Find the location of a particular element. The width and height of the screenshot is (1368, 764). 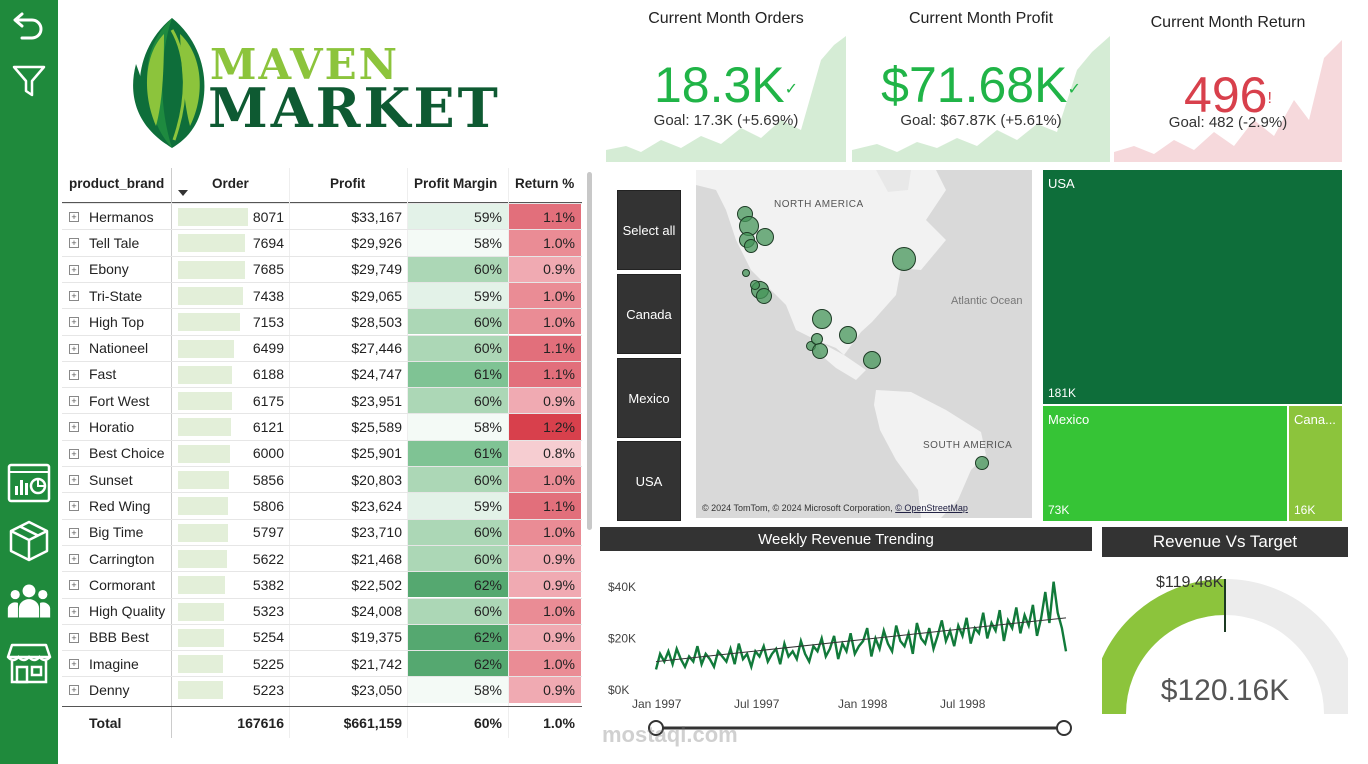

date-range-start-handle is located at coordinates (656, 728).